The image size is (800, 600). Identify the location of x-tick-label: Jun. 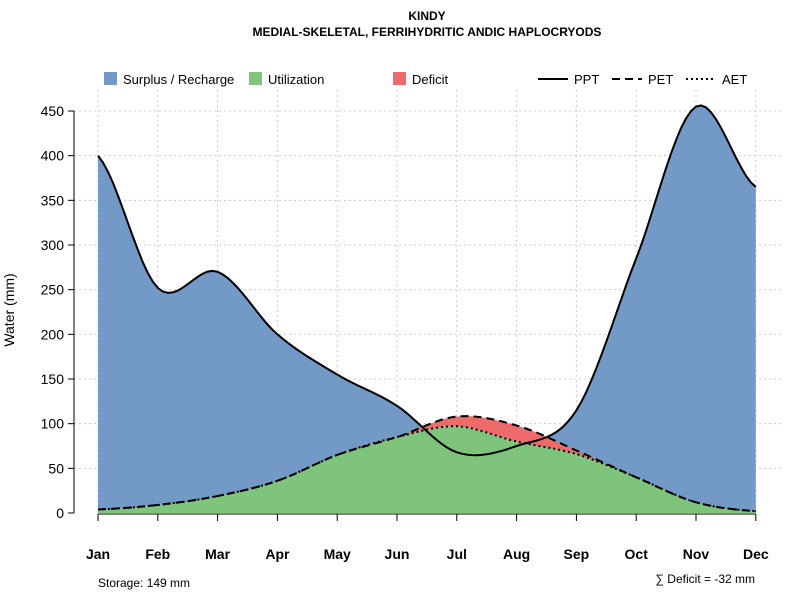
(397, 554).